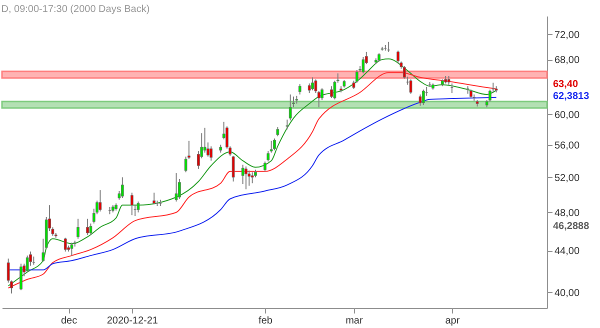 The height and width of the screenshot is (328, 600). I want to click on y-tick-label: 40,00, so click(567, 293).